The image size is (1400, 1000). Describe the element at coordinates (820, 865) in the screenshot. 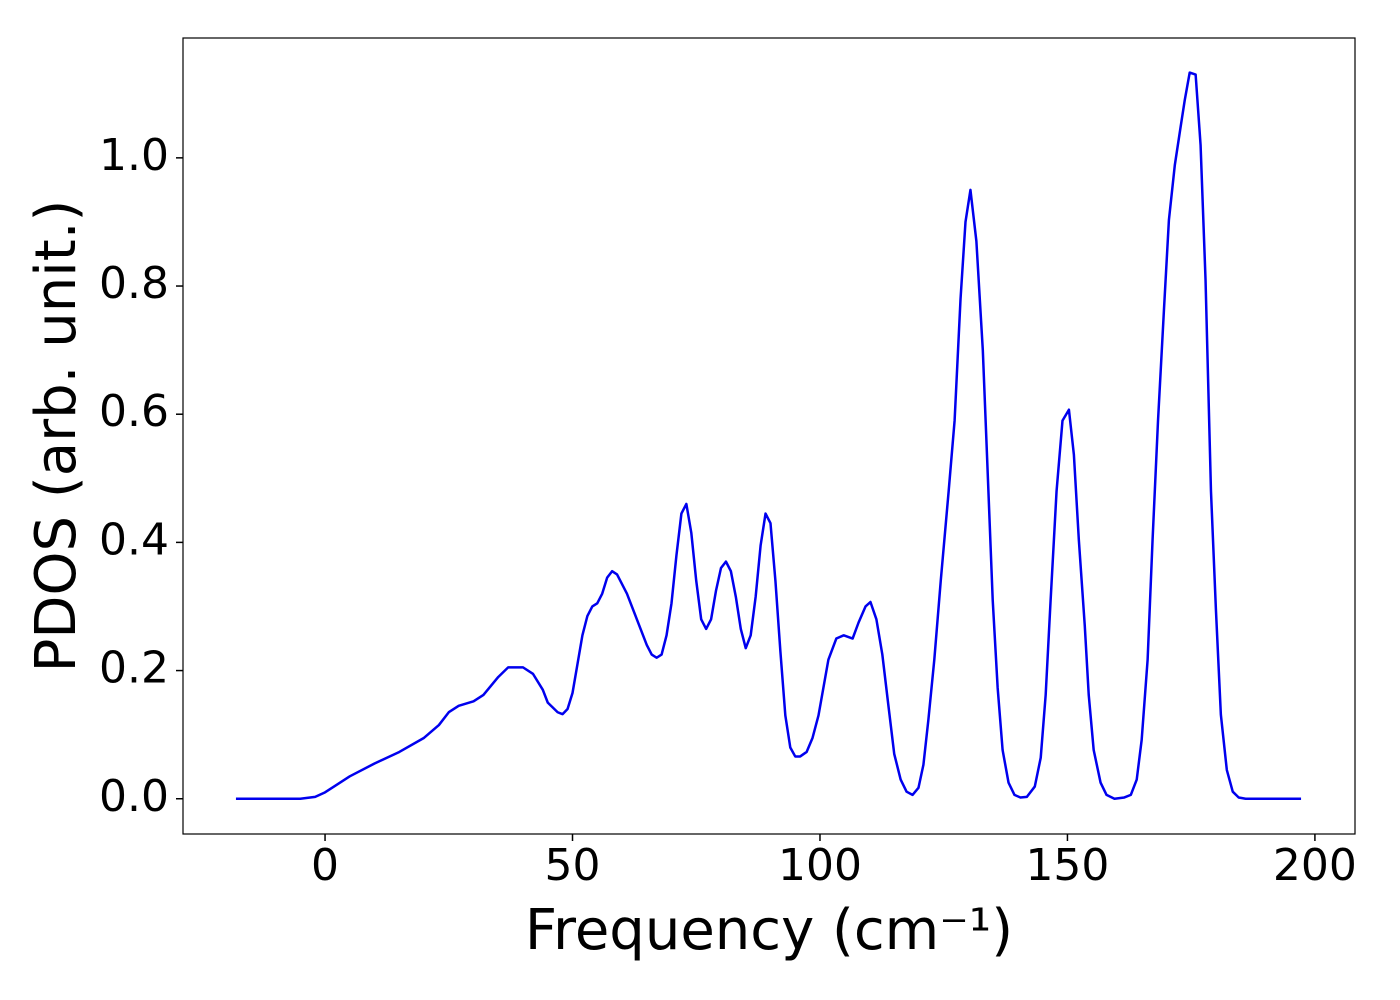

I see `x-tick-label: 100` at that location.